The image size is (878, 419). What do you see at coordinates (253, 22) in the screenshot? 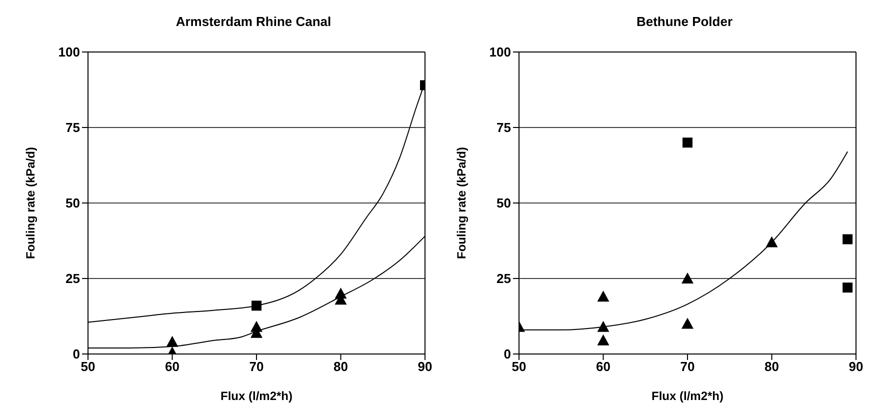
I see `chart-title: Armsterdam Rhine Canal` at bounding box center [253, 22].